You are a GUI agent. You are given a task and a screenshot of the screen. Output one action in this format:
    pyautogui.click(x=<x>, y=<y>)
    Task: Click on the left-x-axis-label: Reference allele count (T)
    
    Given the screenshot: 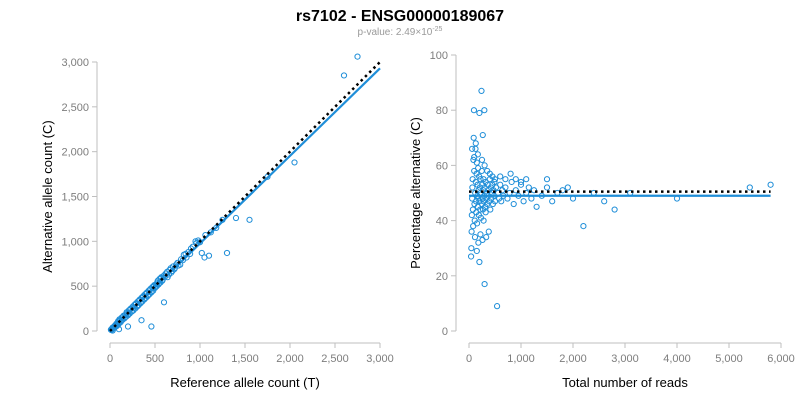 What is the action you would take?
    pyautogui.click(x=245, y=382)
    